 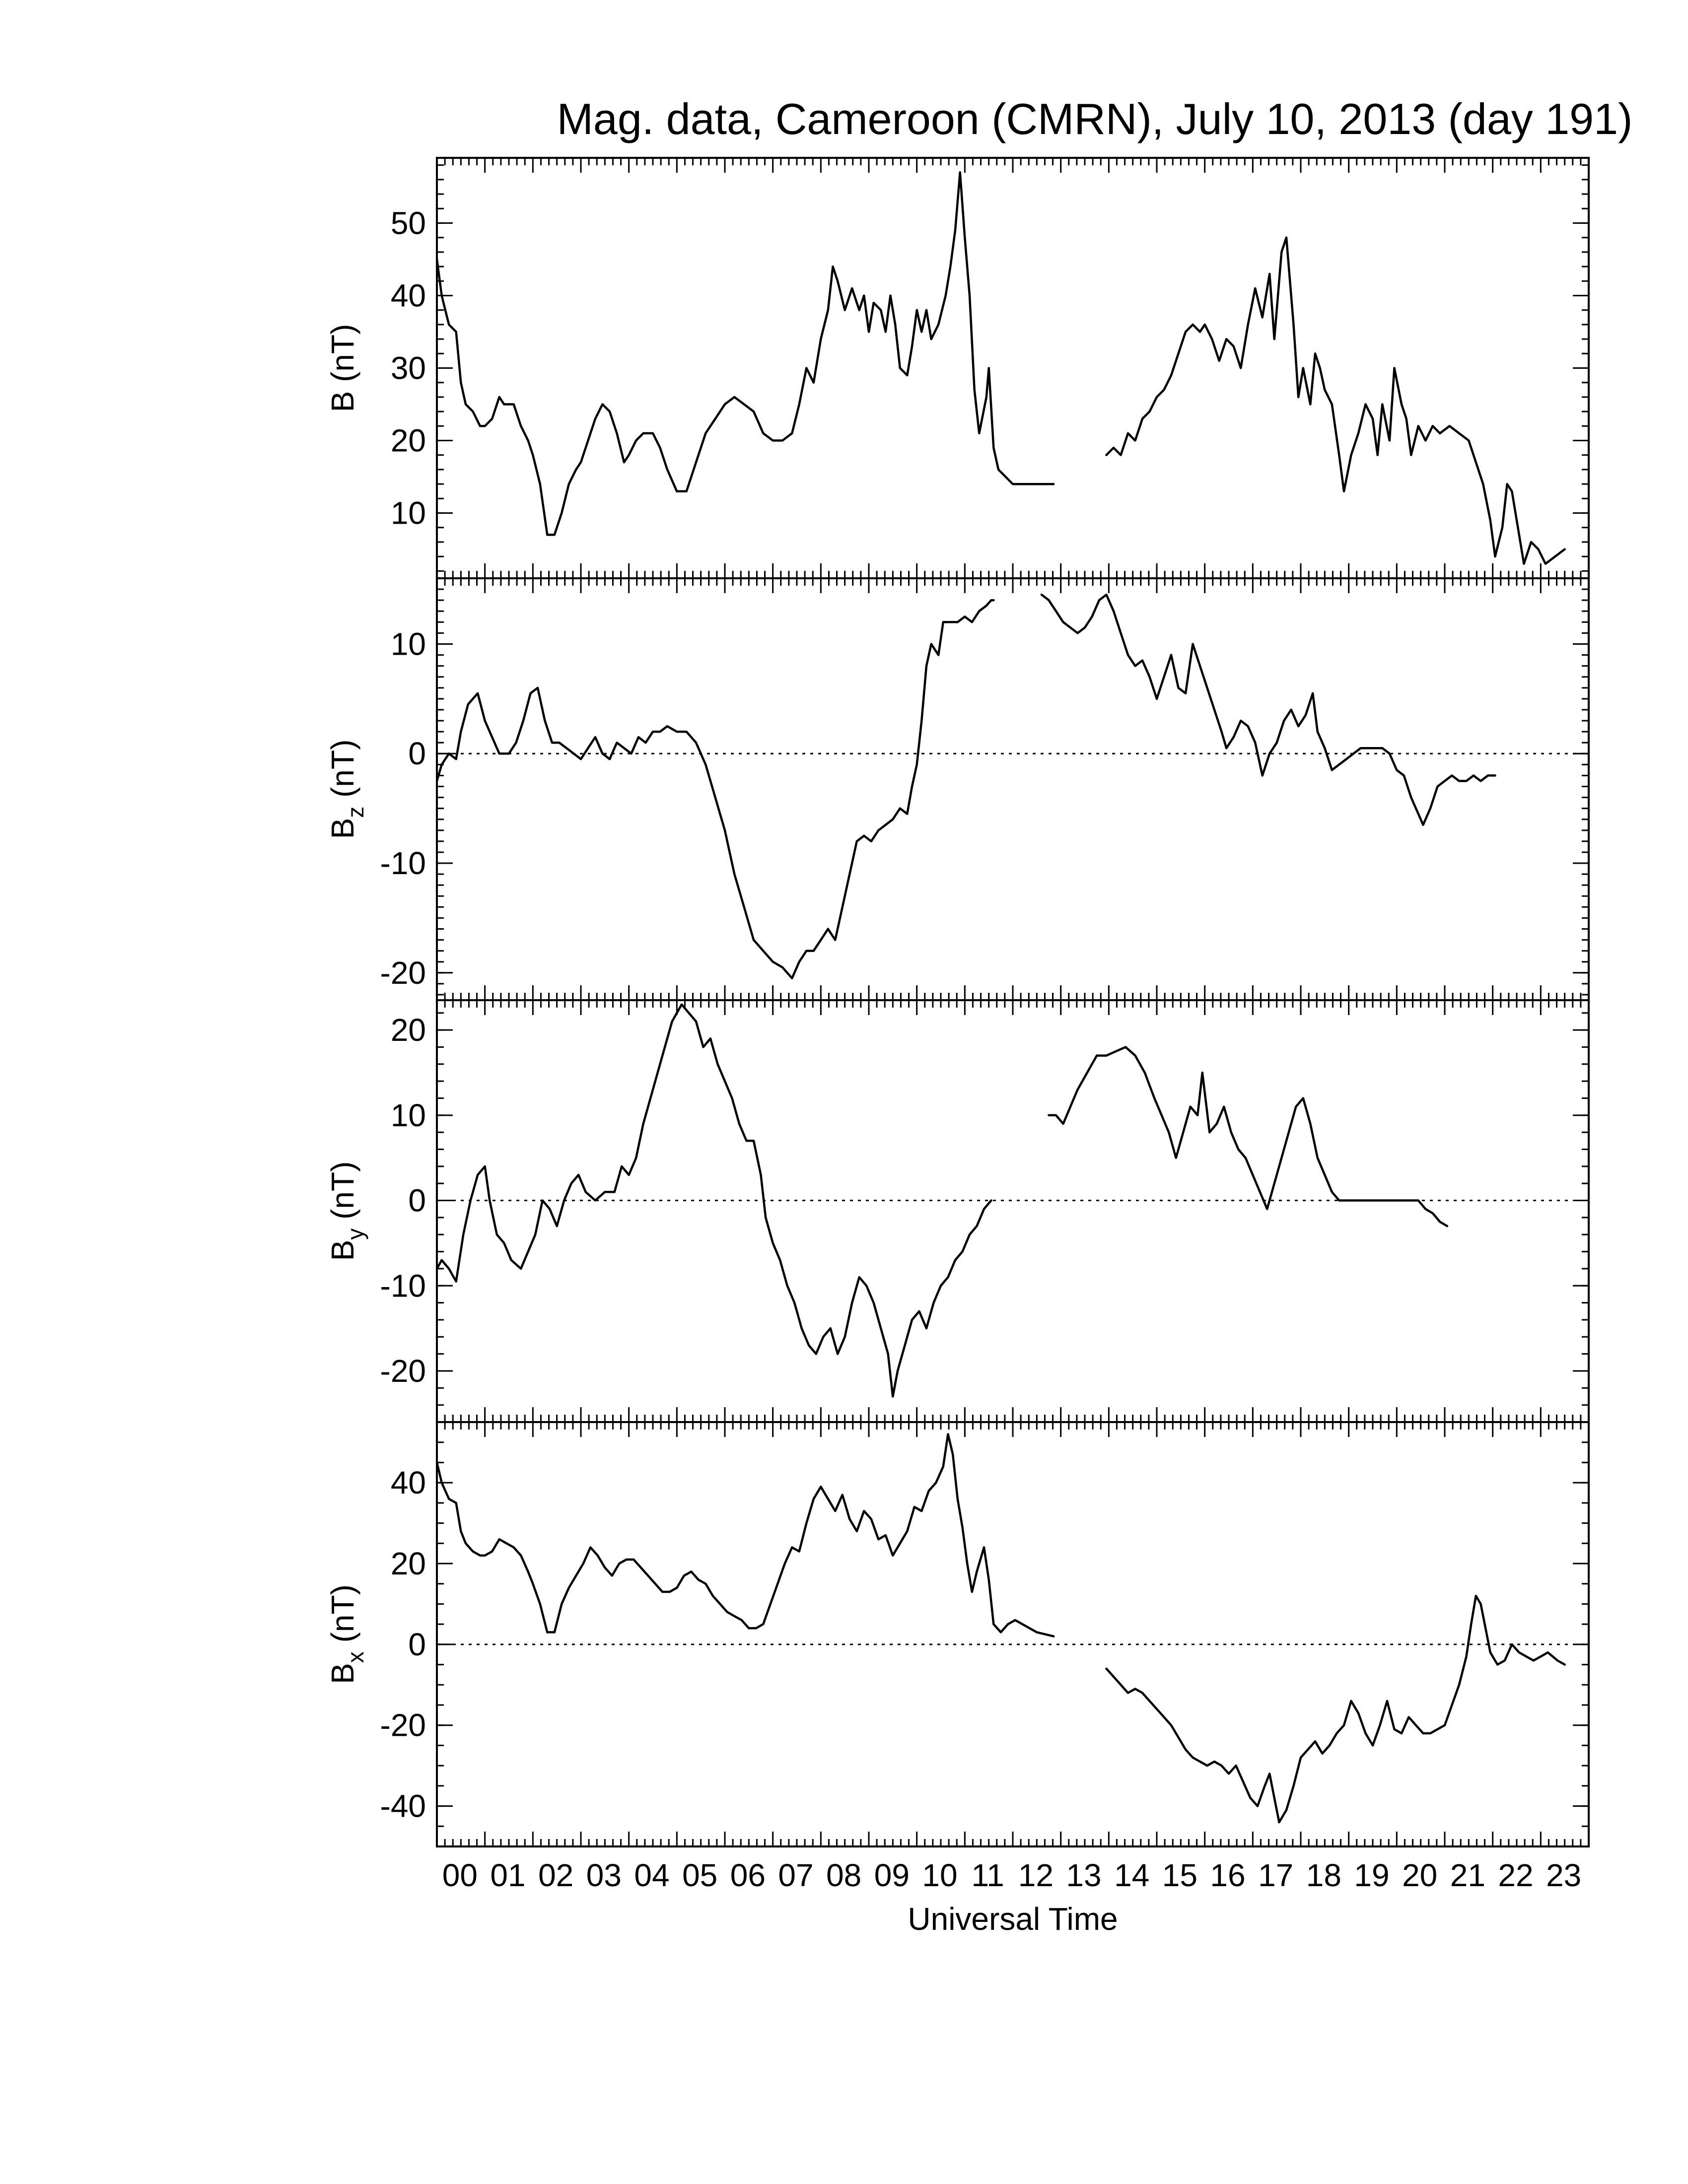 What do you see at coordinates (604, 1875) in the screenshot?
I see `x-tick-label: 03` at bounding box center [604, 1875].